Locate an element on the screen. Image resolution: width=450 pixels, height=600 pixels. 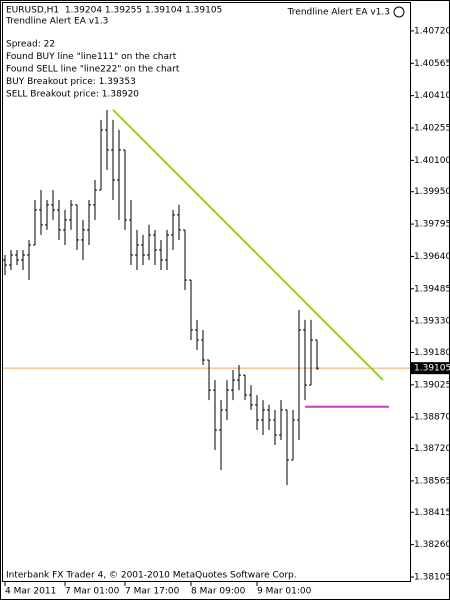
info-line: SELL Breakout price: 1.38920 is located at coordinates (72, 95).